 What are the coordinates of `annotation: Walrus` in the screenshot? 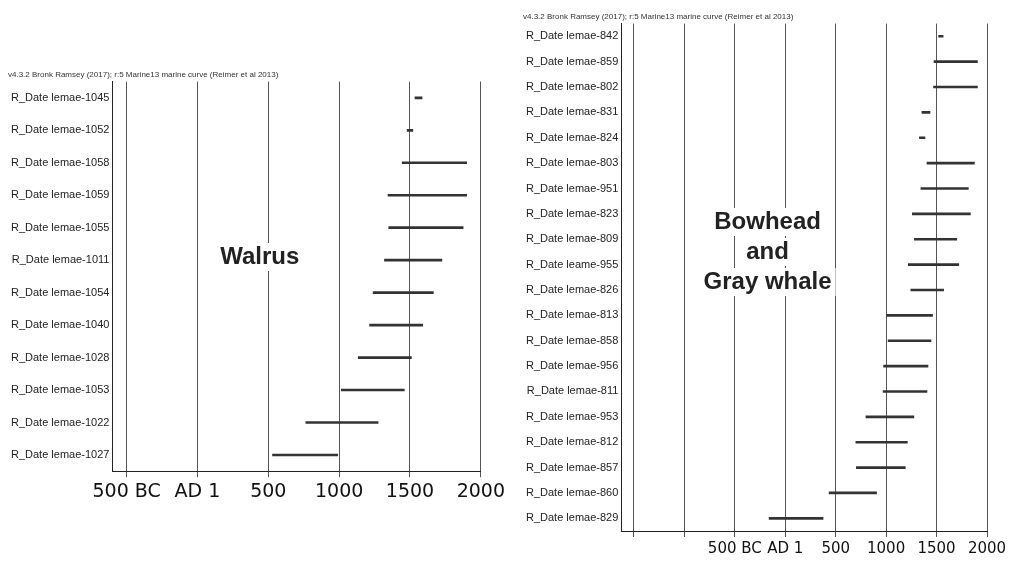 It's located at (260, 255).